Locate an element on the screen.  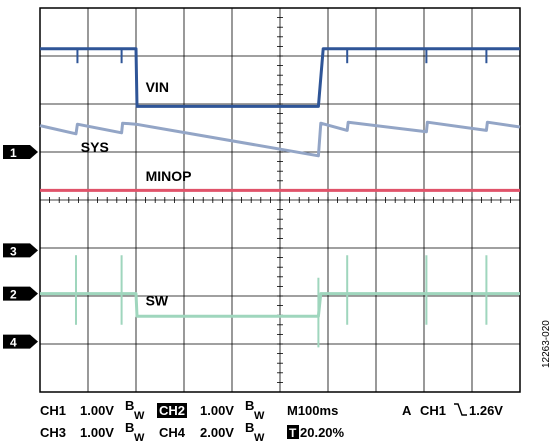
channel-markers: 1 3 2 4 is located at coordinates (20, 247).